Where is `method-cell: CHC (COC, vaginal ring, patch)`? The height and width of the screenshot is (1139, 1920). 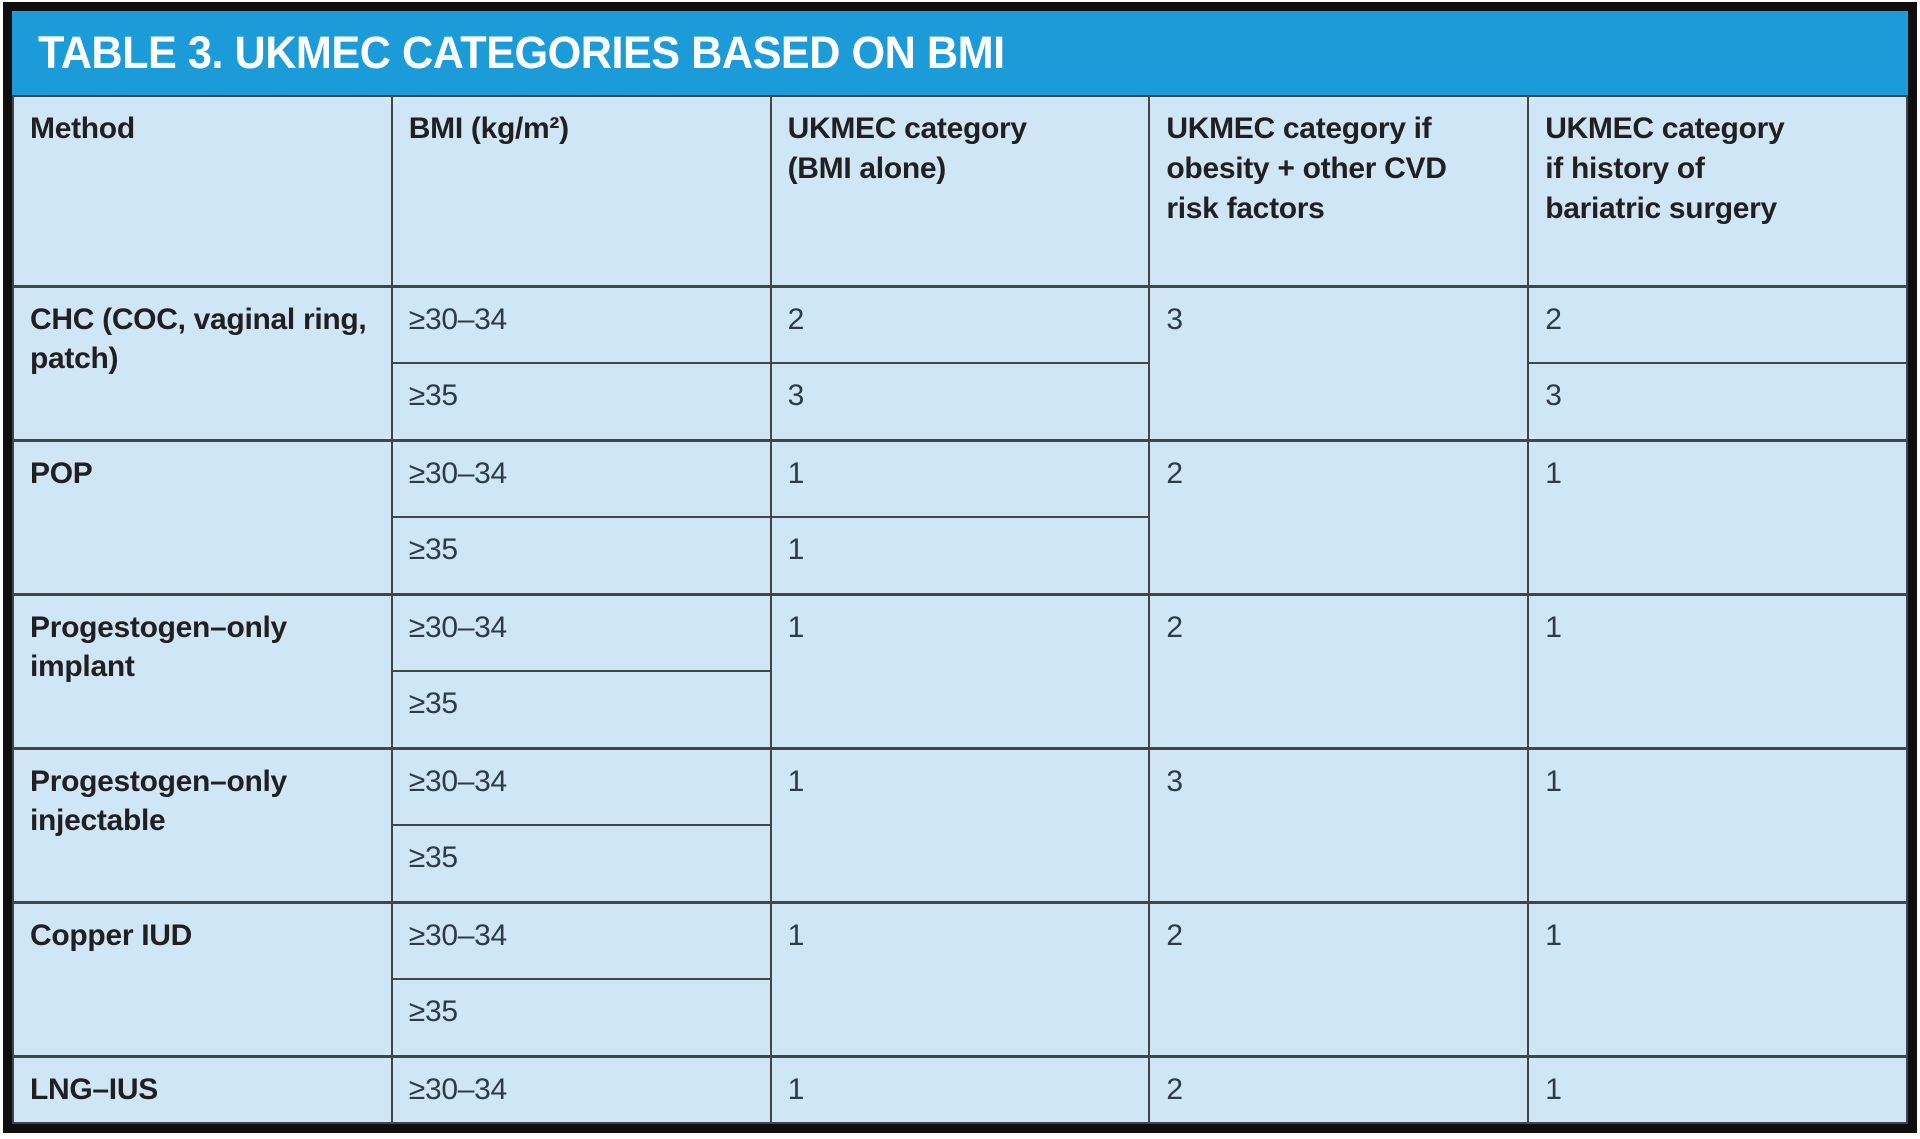 method-cell: CHC (COC, vaginal ring, patch) is located at coordinates (202, 363).